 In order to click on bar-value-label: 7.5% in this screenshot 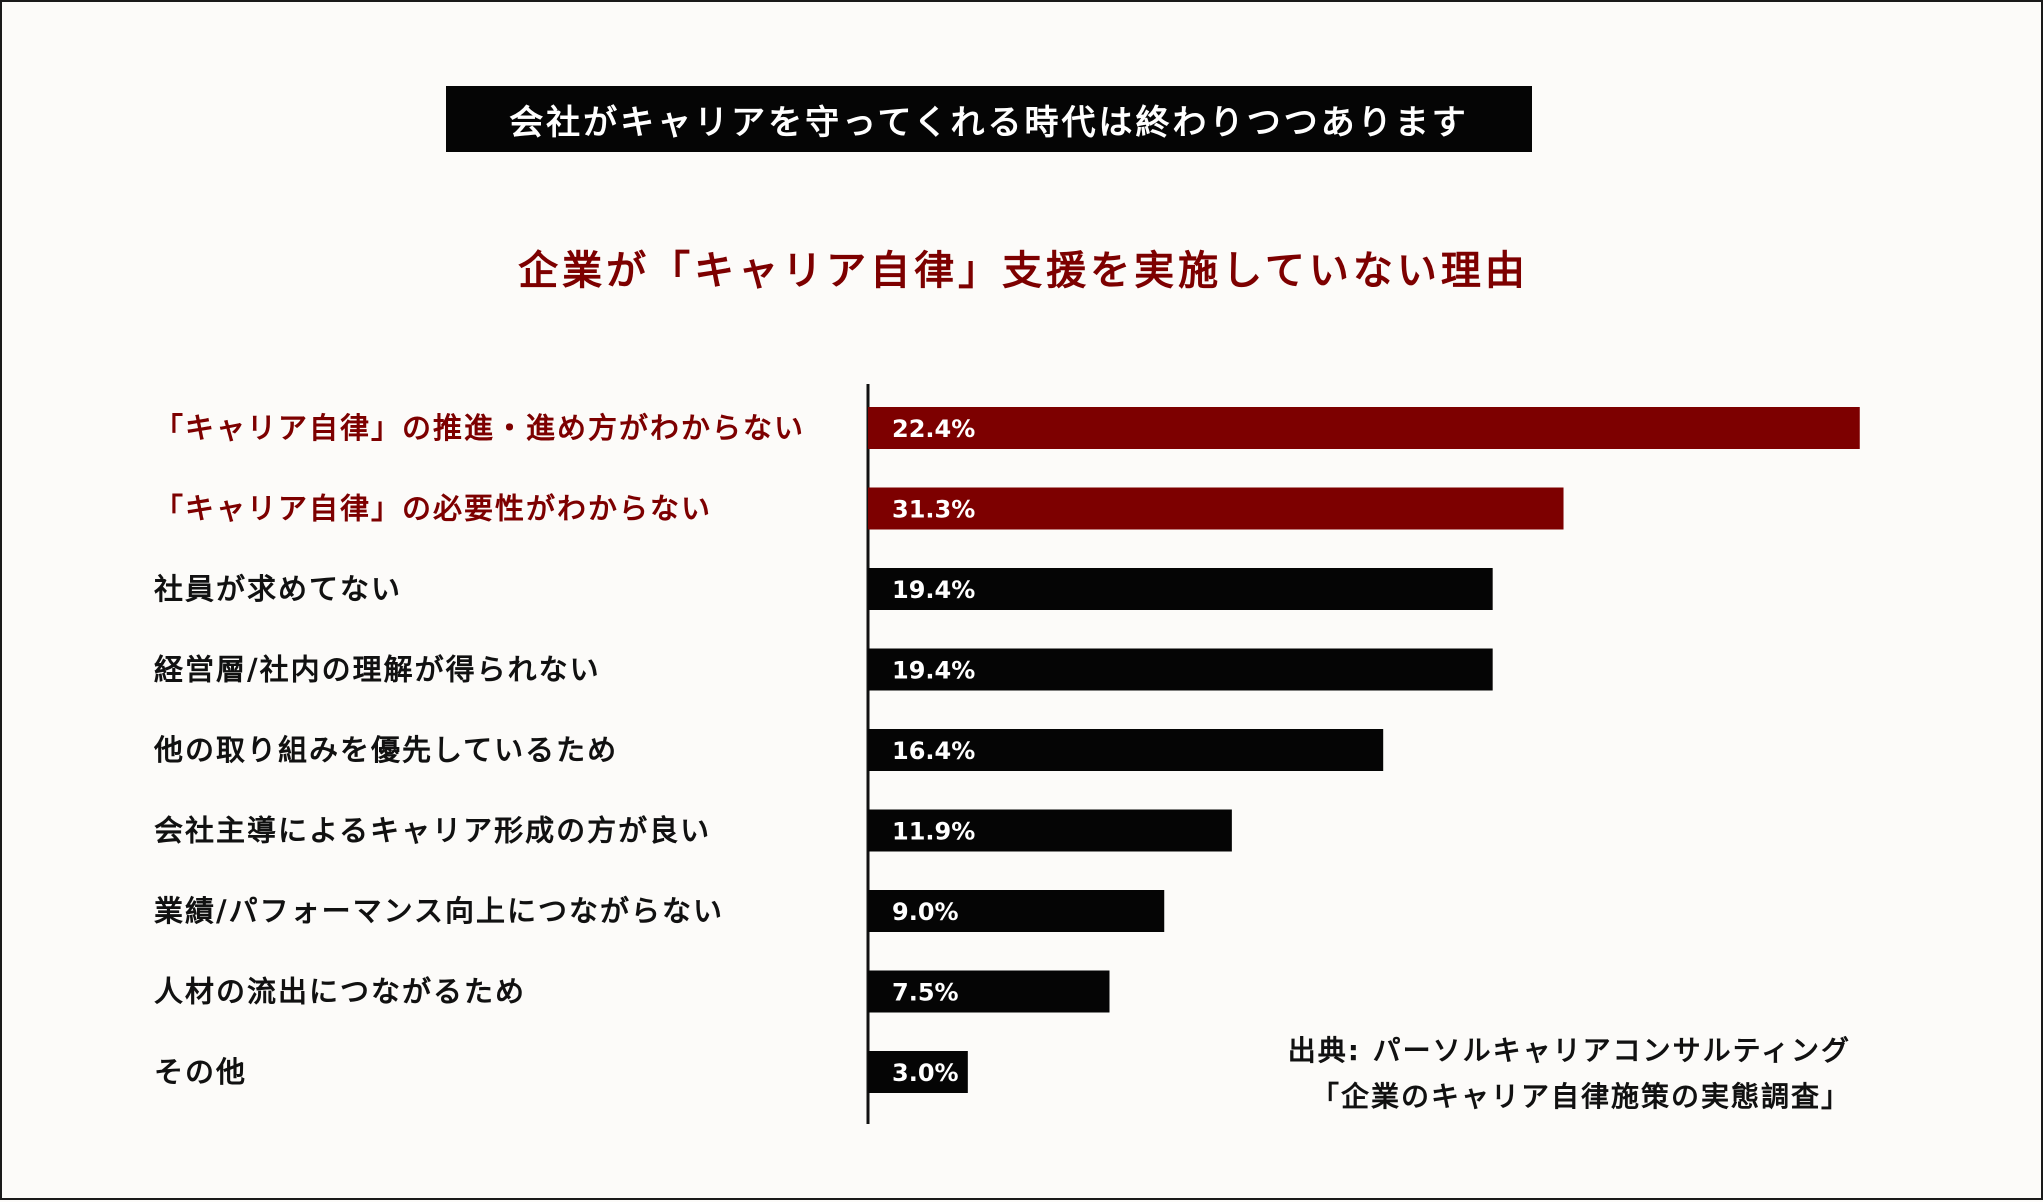, I will do `click(925, 993)`.